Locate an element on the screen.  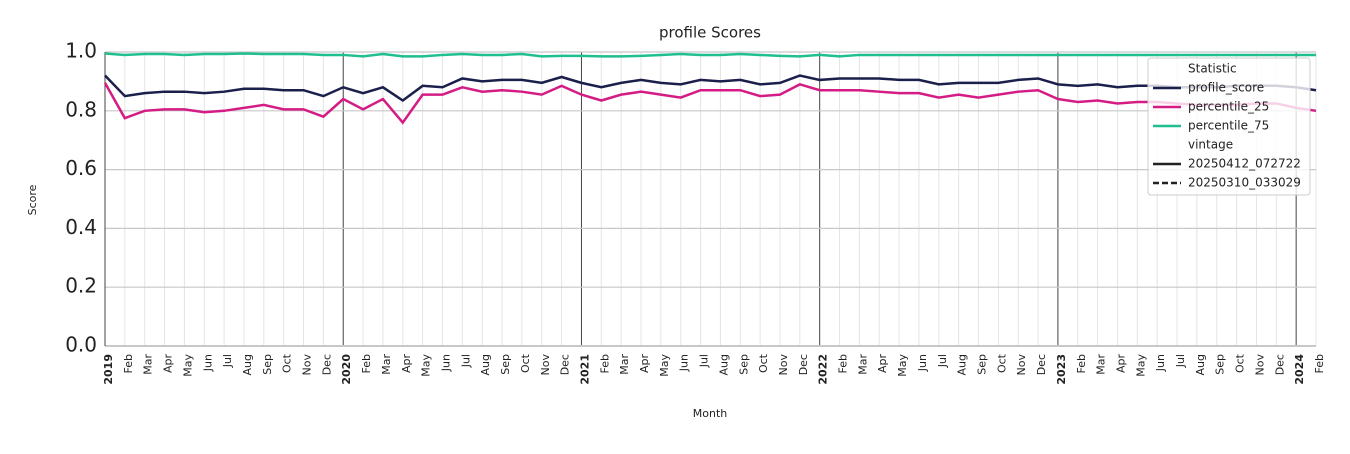
y-tick-label: 0.6 is located at coordinates (81, 168).